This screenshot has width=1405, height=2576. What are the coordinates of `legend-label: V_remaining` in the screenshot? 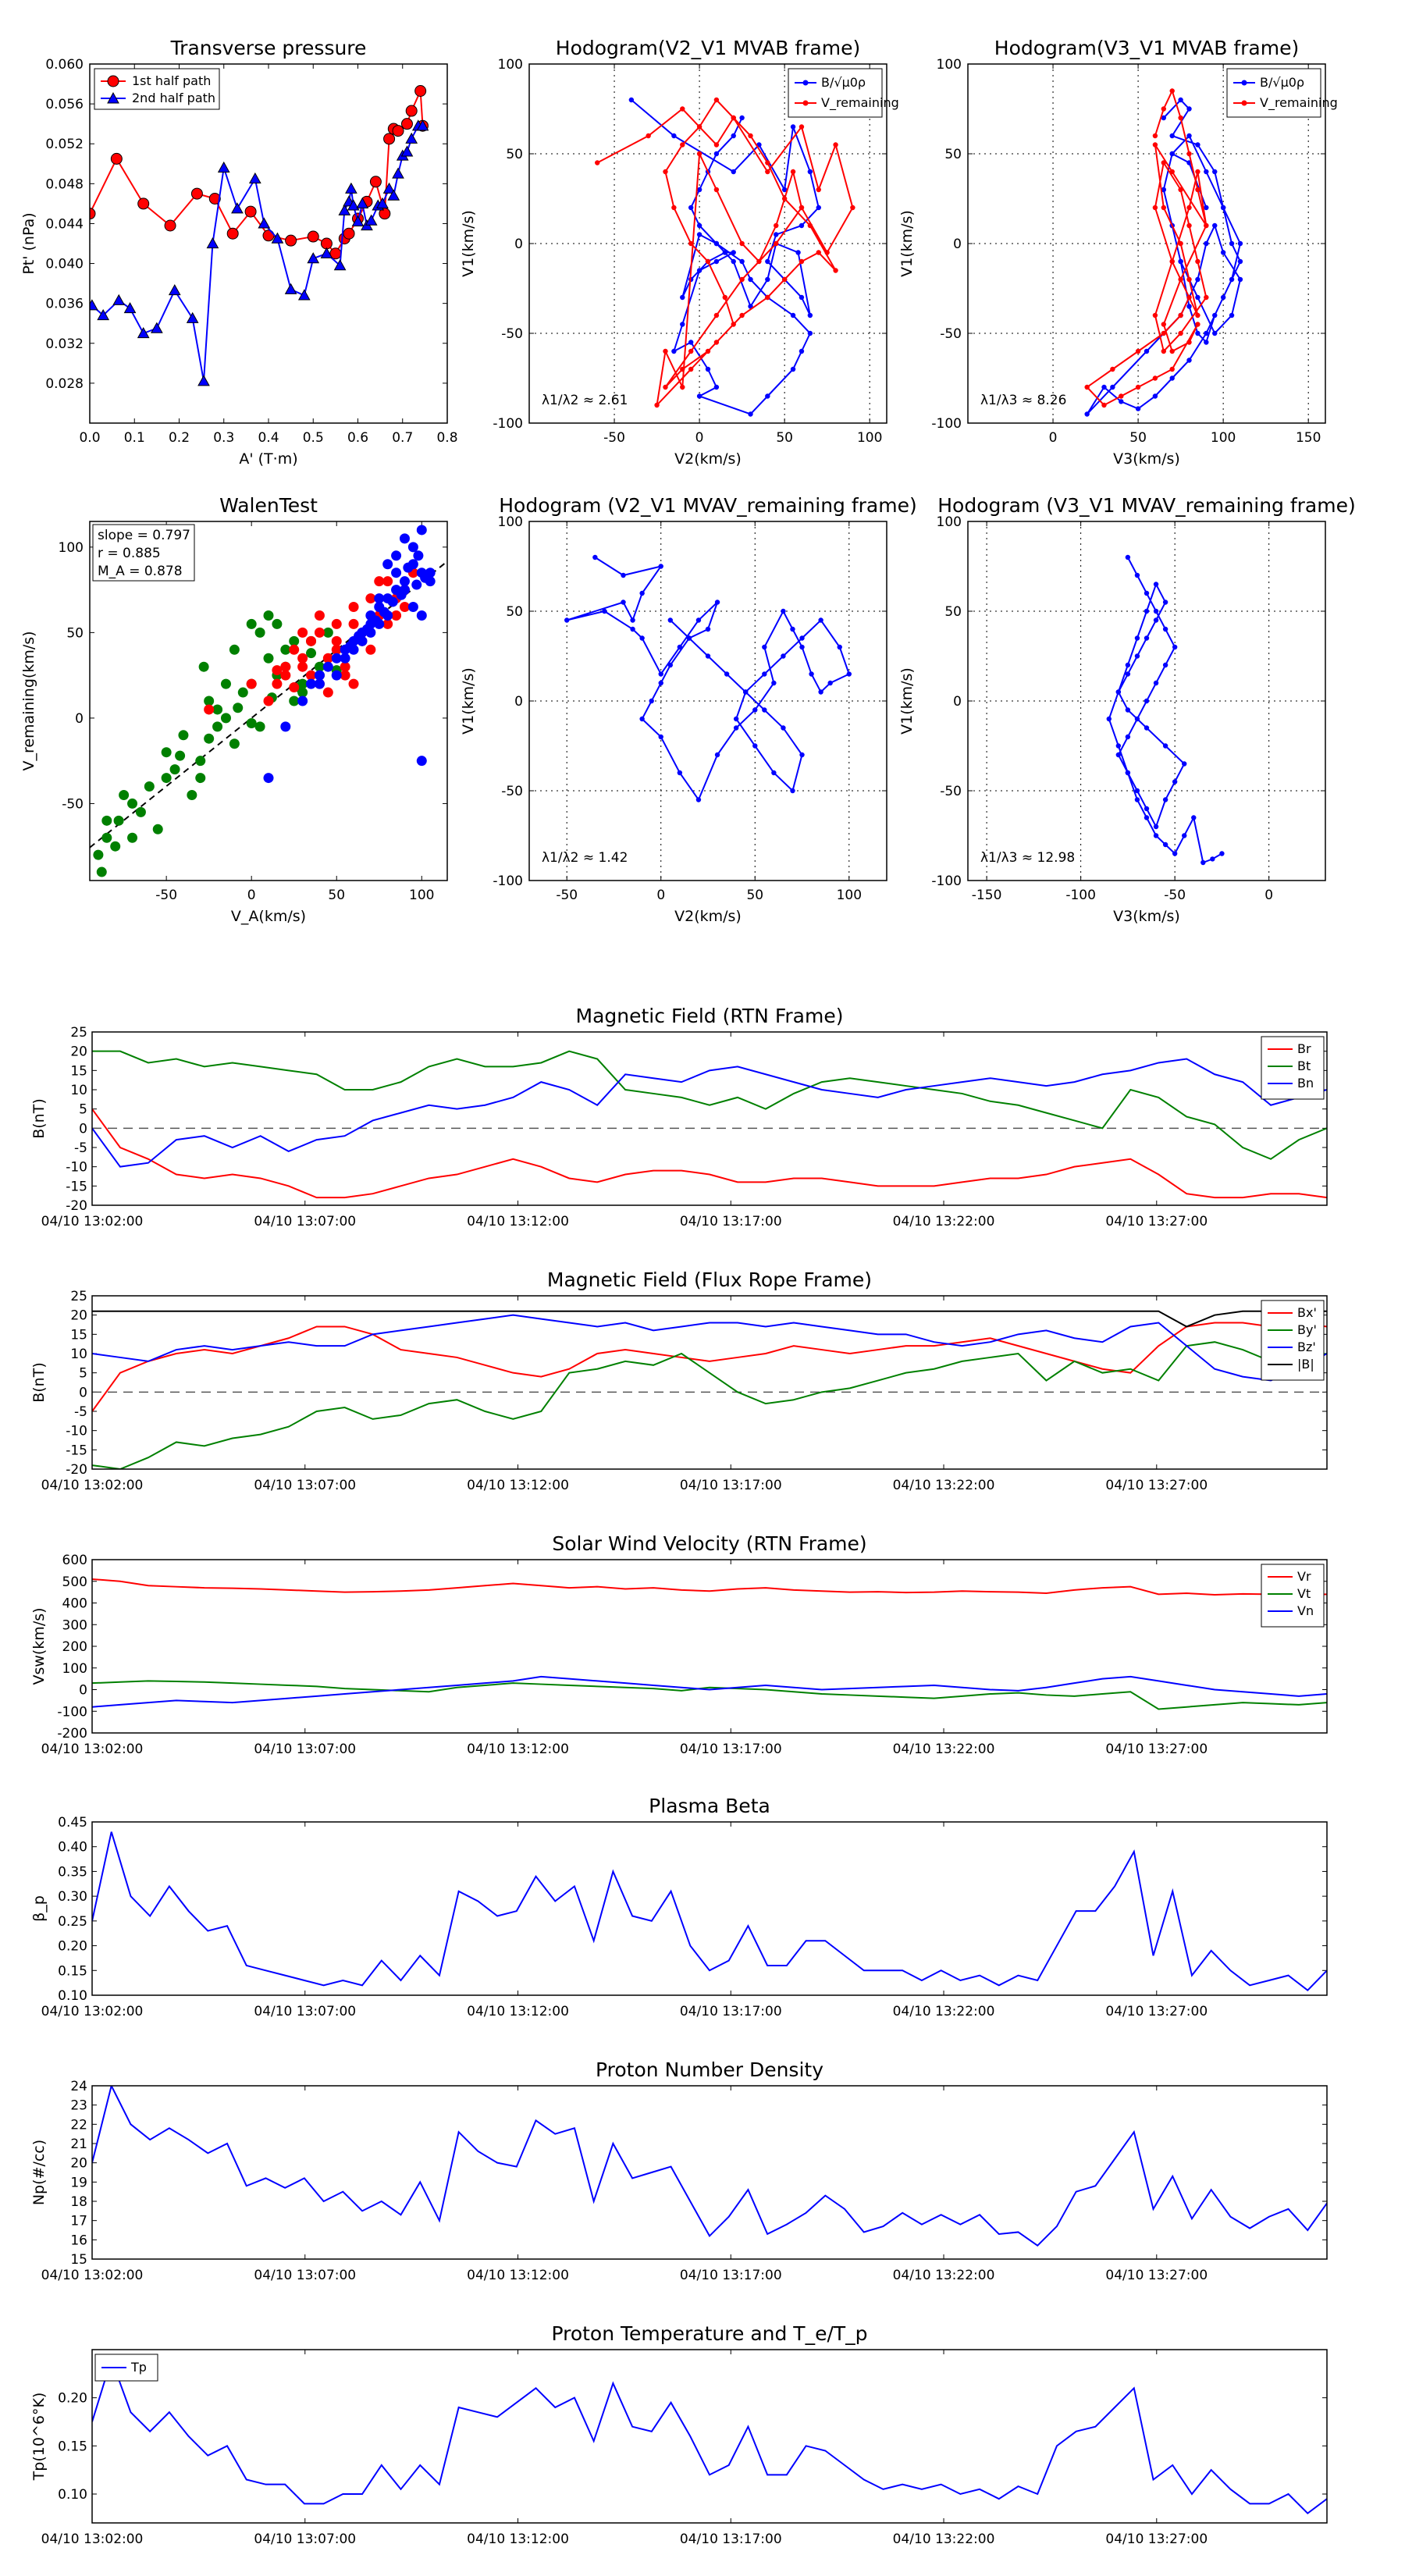 It's located at (1299, 103).